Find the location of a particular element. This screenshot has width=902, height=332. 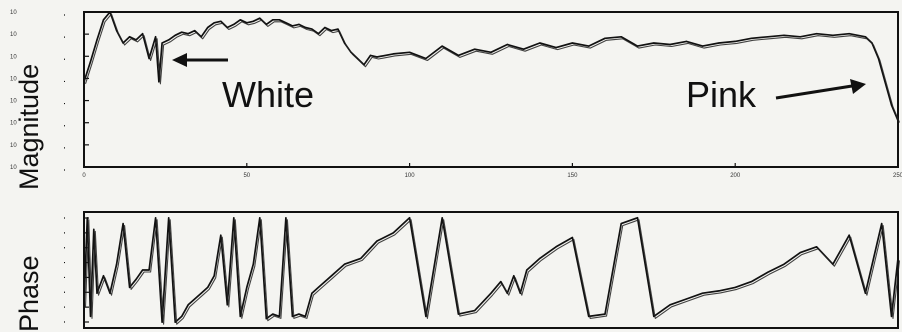

magnitude-x-tick-label: 200 is located at coordinates (735, 176).